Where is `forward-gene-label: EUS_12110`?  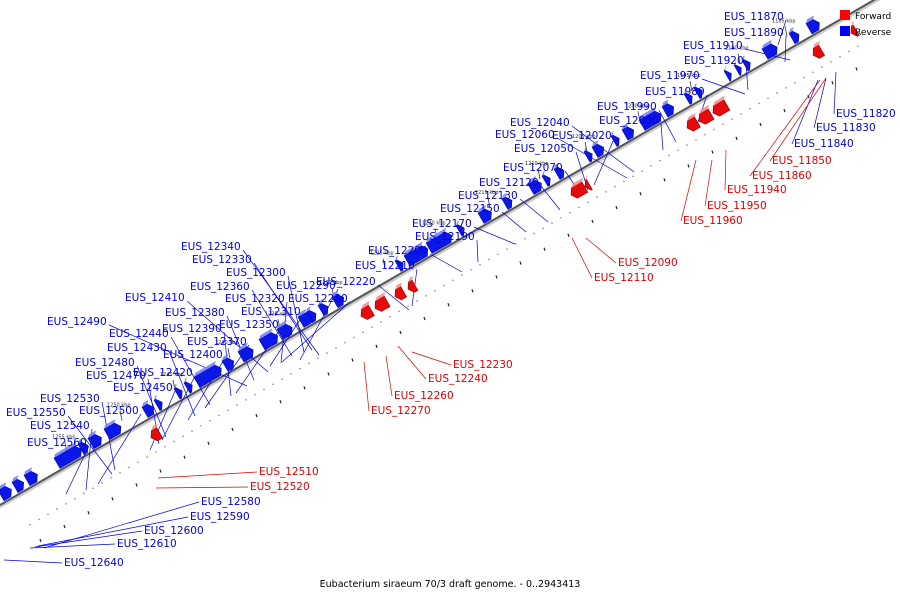
forward-gene-label: EUS_12110 is located at coordinates (624, 278).